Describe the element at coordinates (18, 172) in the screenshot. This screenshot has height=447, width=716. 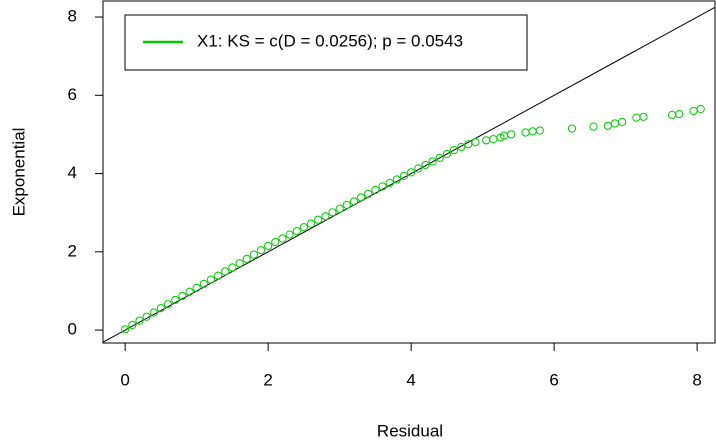
I see `y-axis-label: Exponential` at that location.